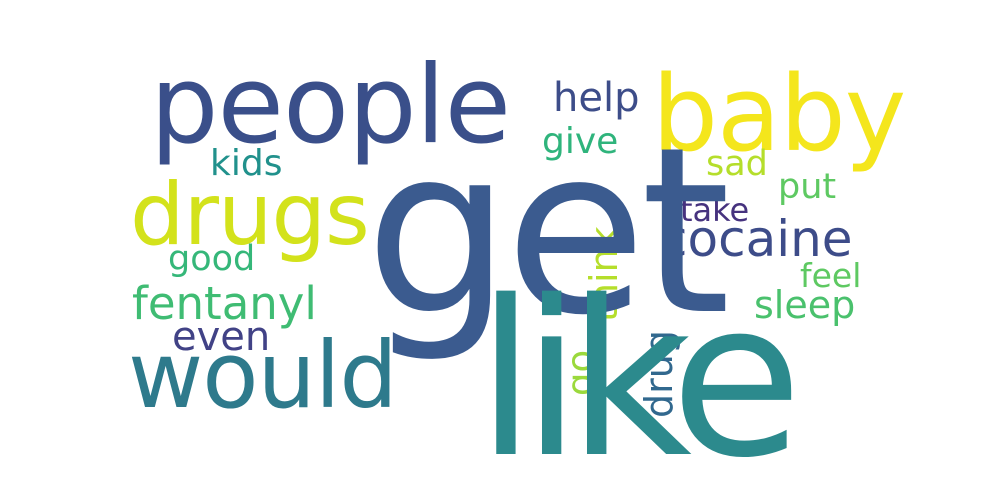  I want to click on word-take: take, so click(715, 210).